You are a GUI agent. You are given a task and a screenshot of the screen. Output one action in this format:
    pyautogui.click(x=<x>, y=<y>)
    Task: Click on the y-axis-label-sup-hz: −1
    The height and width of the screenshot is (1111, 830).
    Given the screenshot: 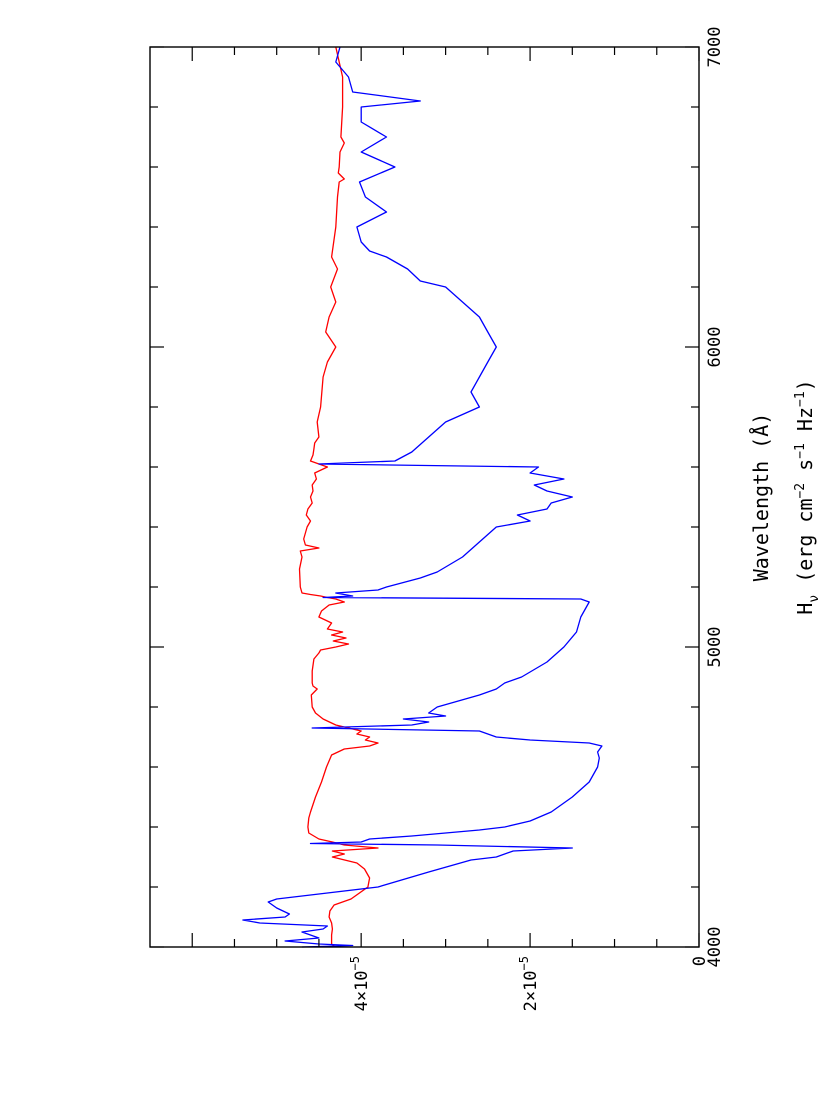 What is the action you would take?
    pyautogui.click(x=800, y=399)
    